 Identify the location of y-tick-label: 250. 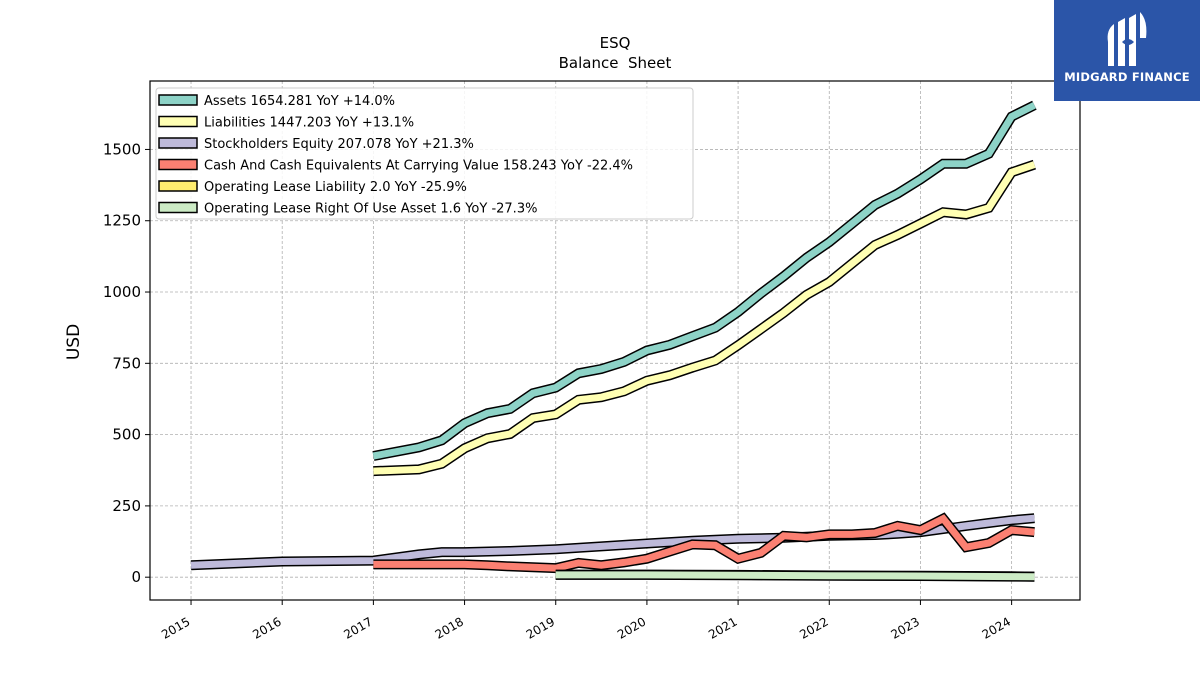
(126, 506).